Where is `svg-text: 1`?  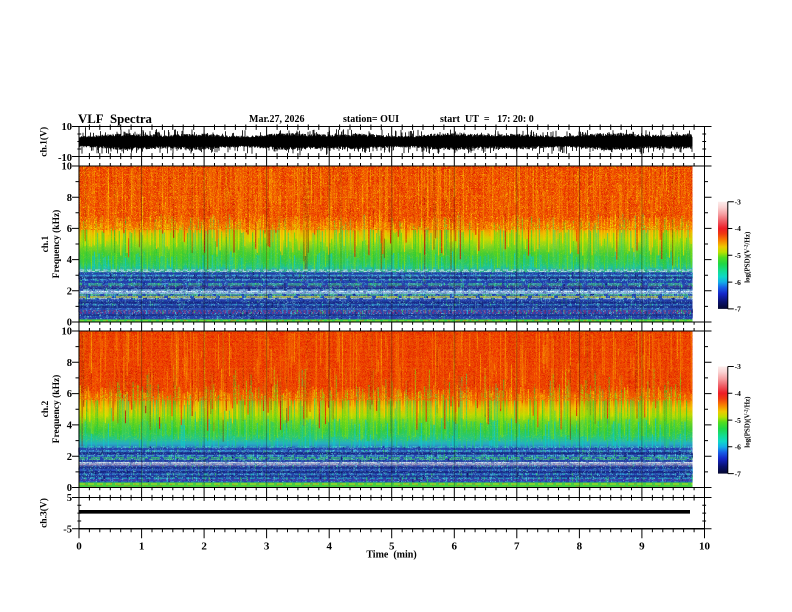 svg-text: 1 is located at coordinates (142, 546).